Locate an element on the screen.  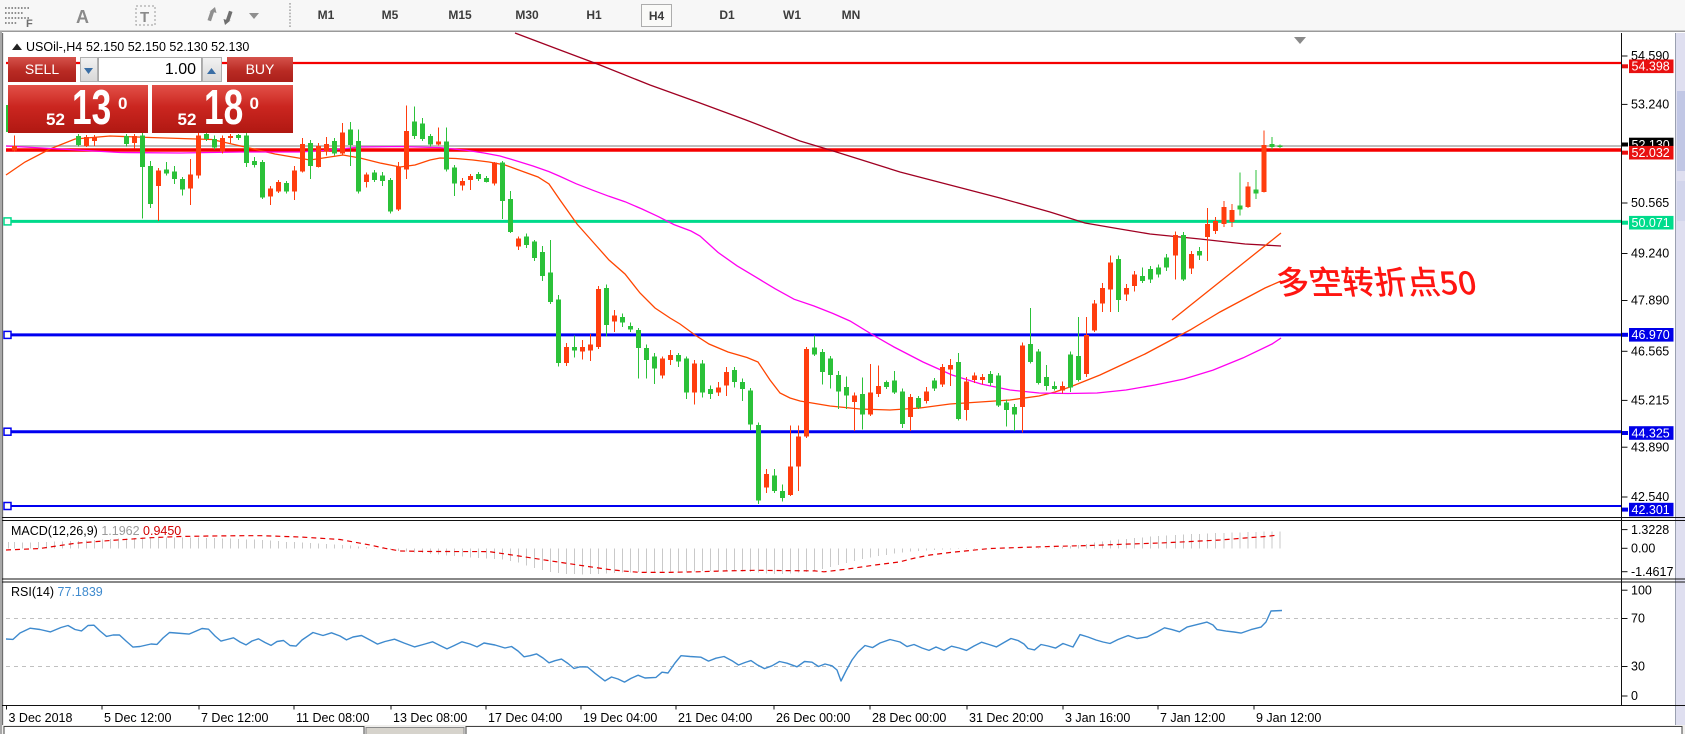
svg-text: 19 Dec 04:00 is located at coordinates (620, 718).